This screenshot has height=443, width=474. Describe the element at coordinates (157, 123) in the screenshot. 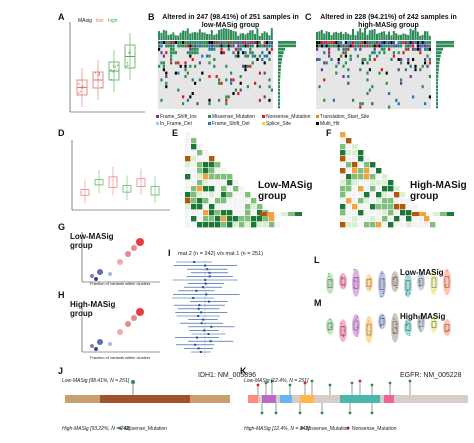

I see `legend-swatch` at that location.